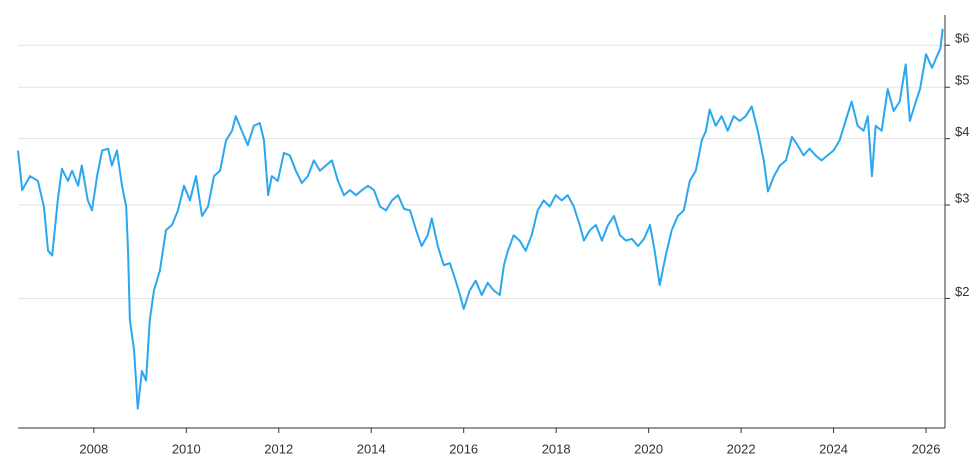 This screenshot has height=469, width=980. Describe the element at coordinates (962, 80) in the screenshot. I see `y-tick-label: $5` at that location.